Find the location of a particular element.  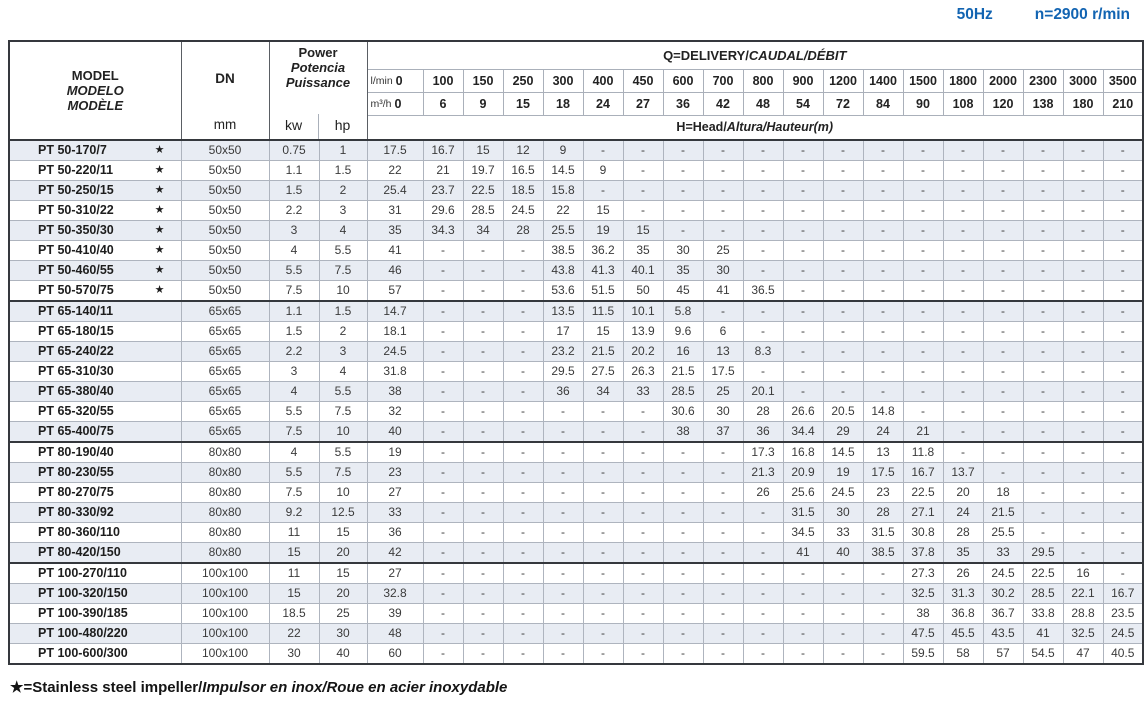

head-value: 27.5 is located at coordinates (603, 371).